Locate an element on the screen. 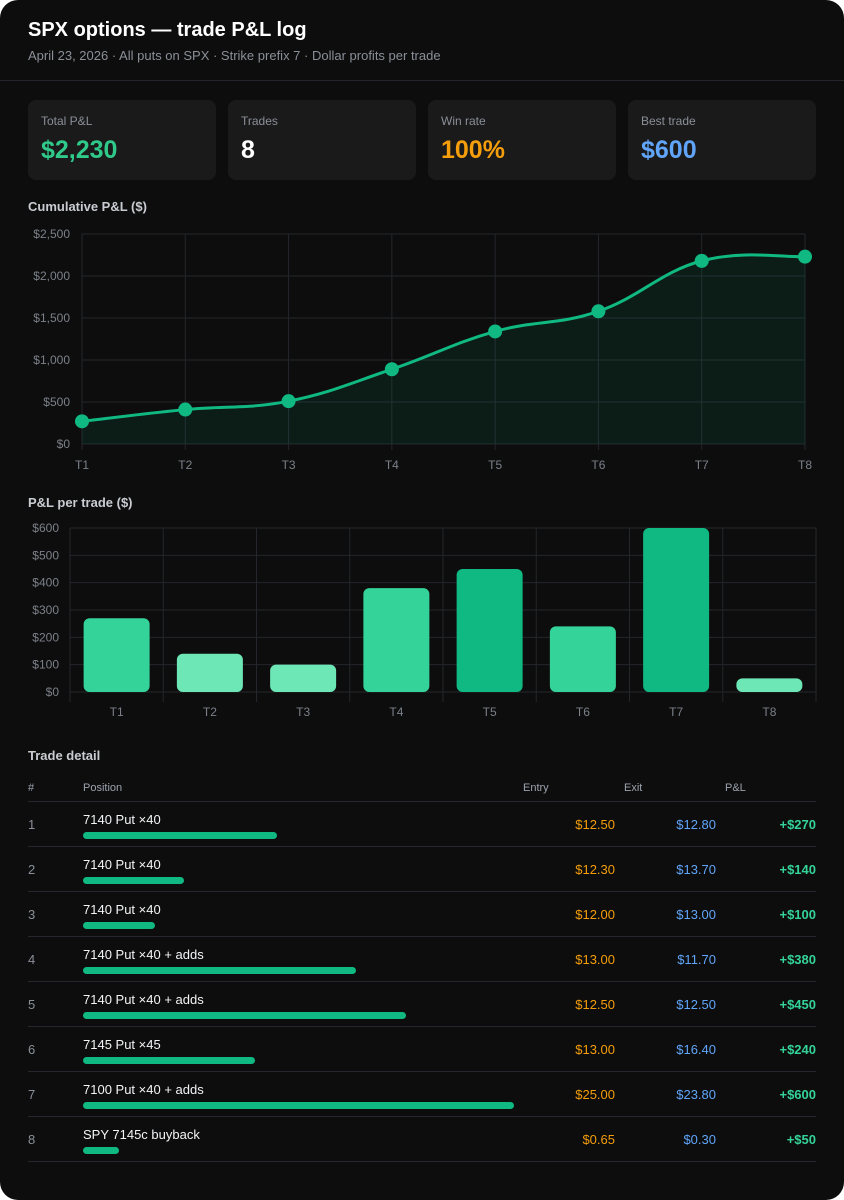 Image resolution: width=844 pixels, height=1200 pixels. y-tick-label: $100 is located at coordinates (45, 665).